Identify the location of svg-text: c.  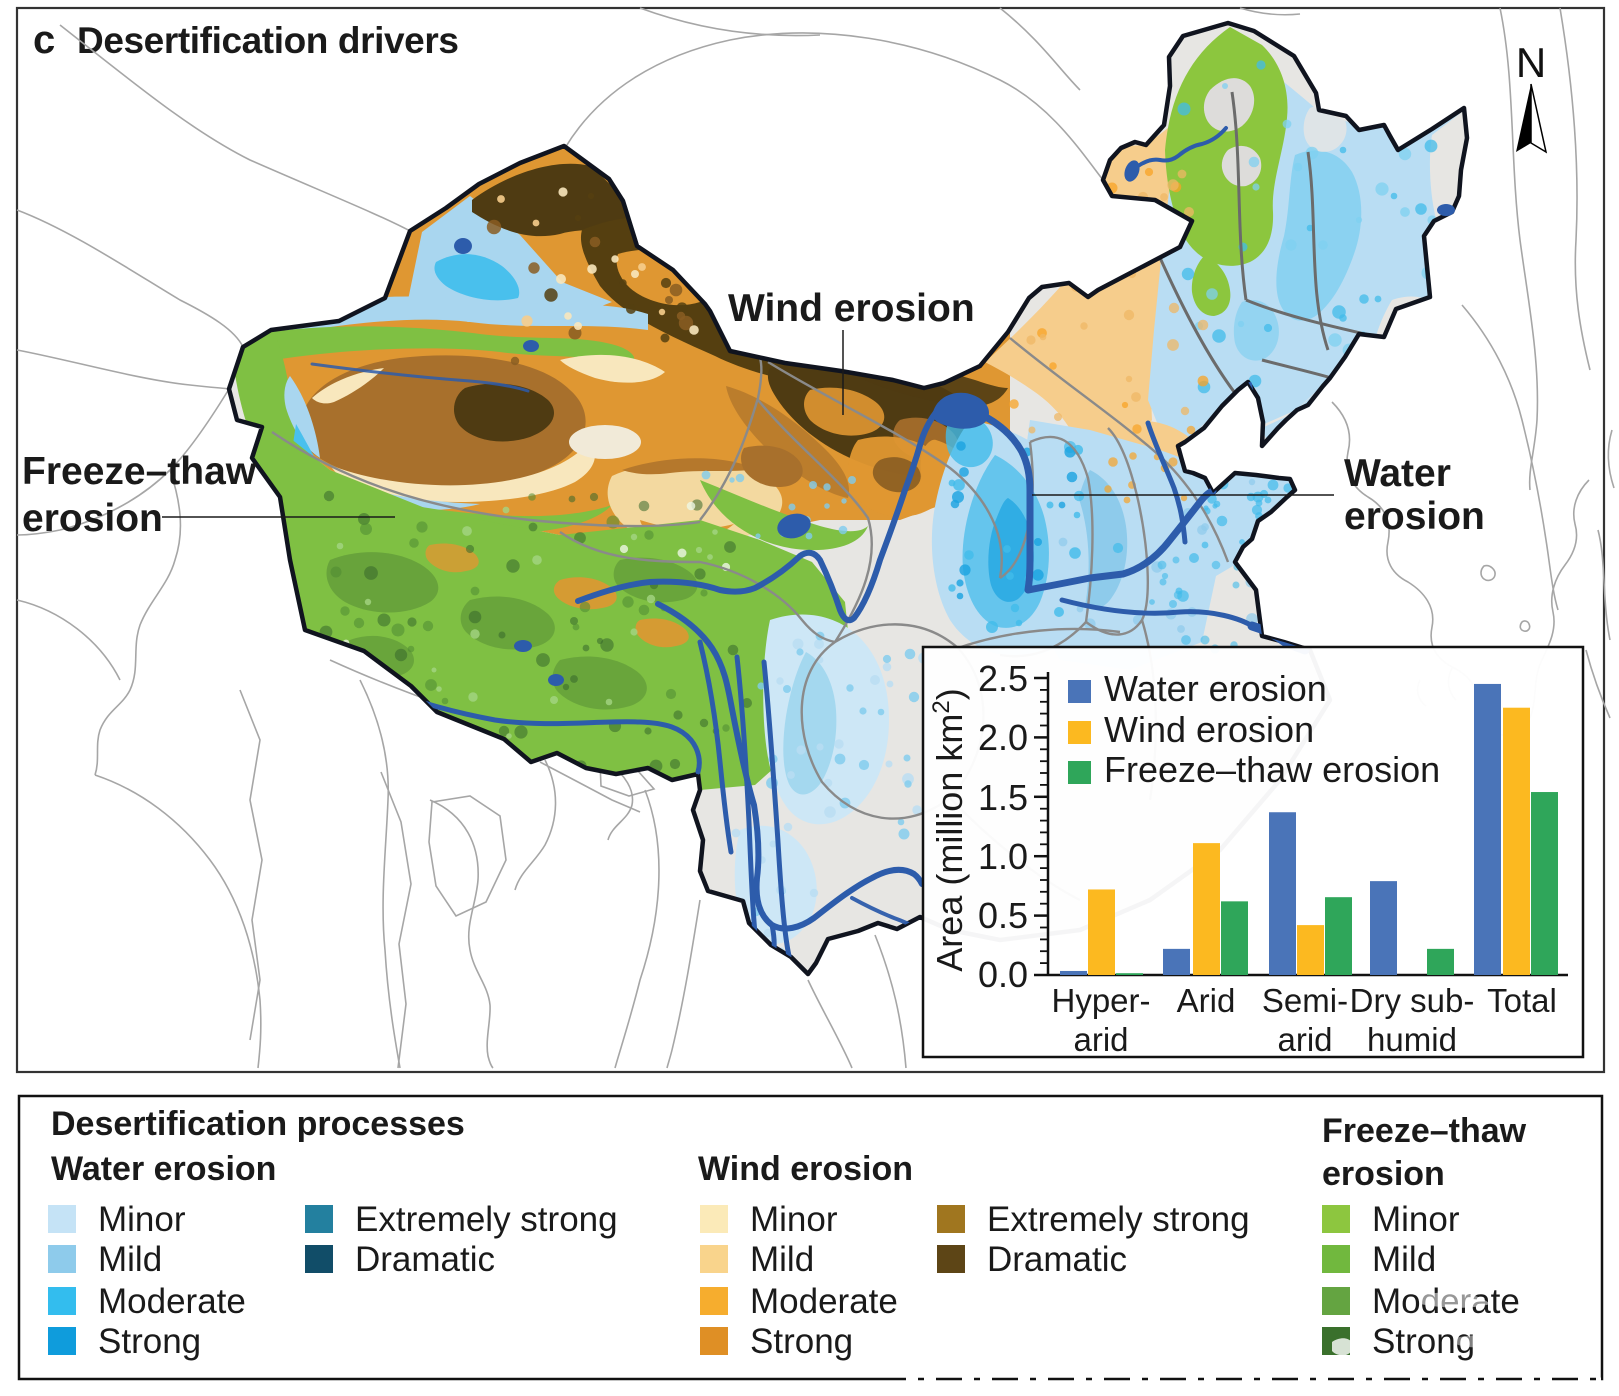
(44, 40).